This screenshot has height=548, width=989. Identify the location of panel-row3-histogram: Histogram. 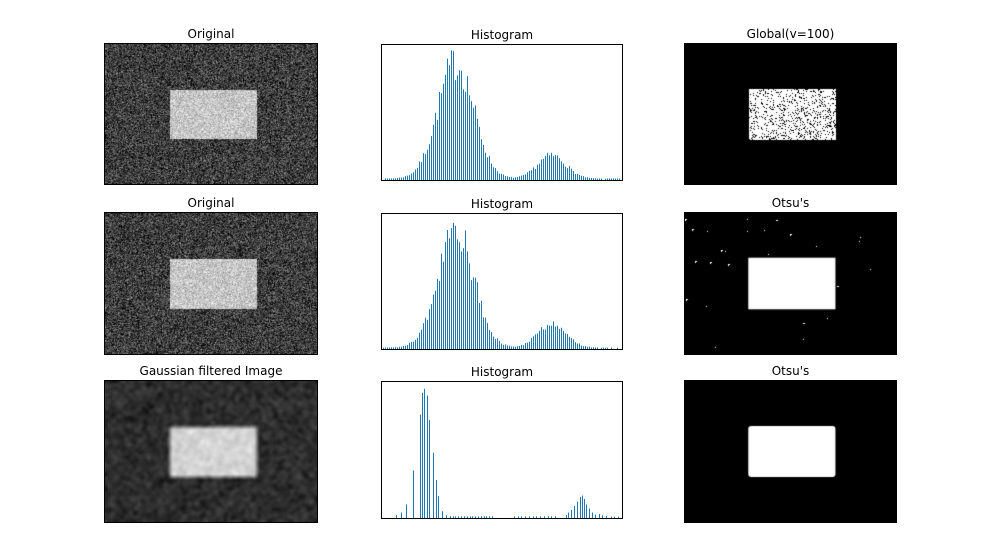
(502, 442).